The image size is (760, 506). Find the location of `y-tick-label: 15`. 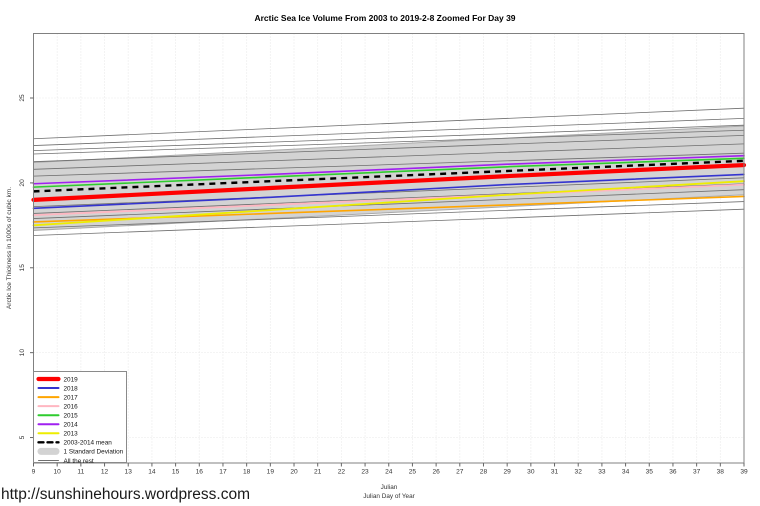

y-tick-label: 15 is located at coordinates (22, 268).